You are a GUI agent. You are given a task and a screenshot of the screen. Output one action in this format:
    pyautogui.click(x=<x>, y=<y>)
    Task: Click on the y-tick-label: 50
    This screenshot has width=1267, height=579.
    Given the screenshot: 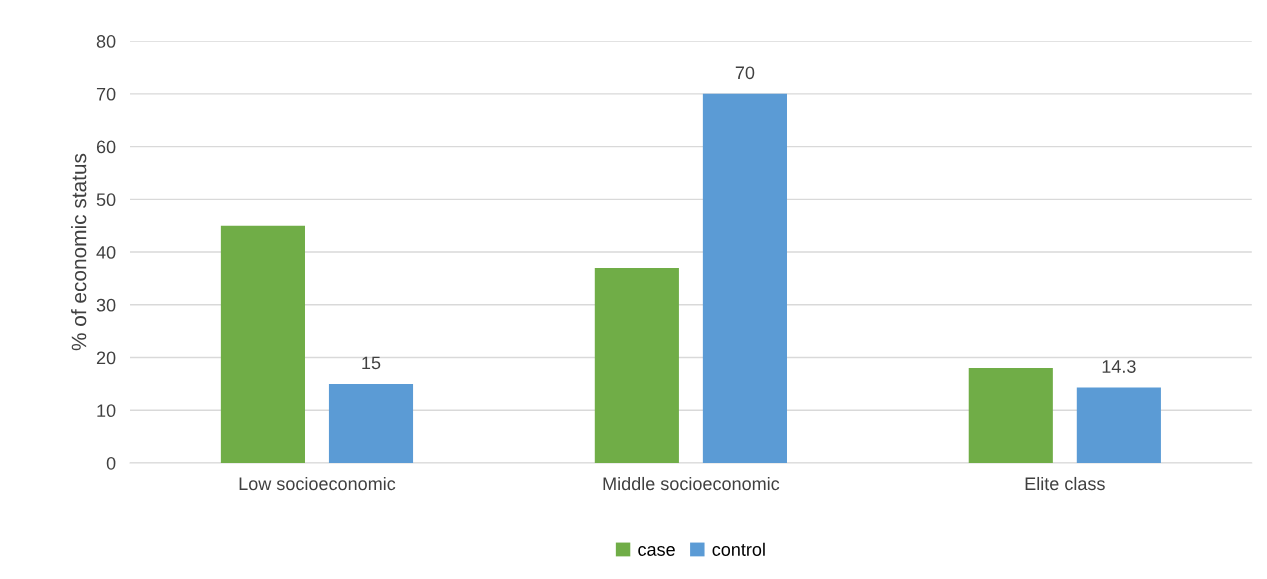 What is the action you would take?
    pyautogui.click(x=106, y=200)
    